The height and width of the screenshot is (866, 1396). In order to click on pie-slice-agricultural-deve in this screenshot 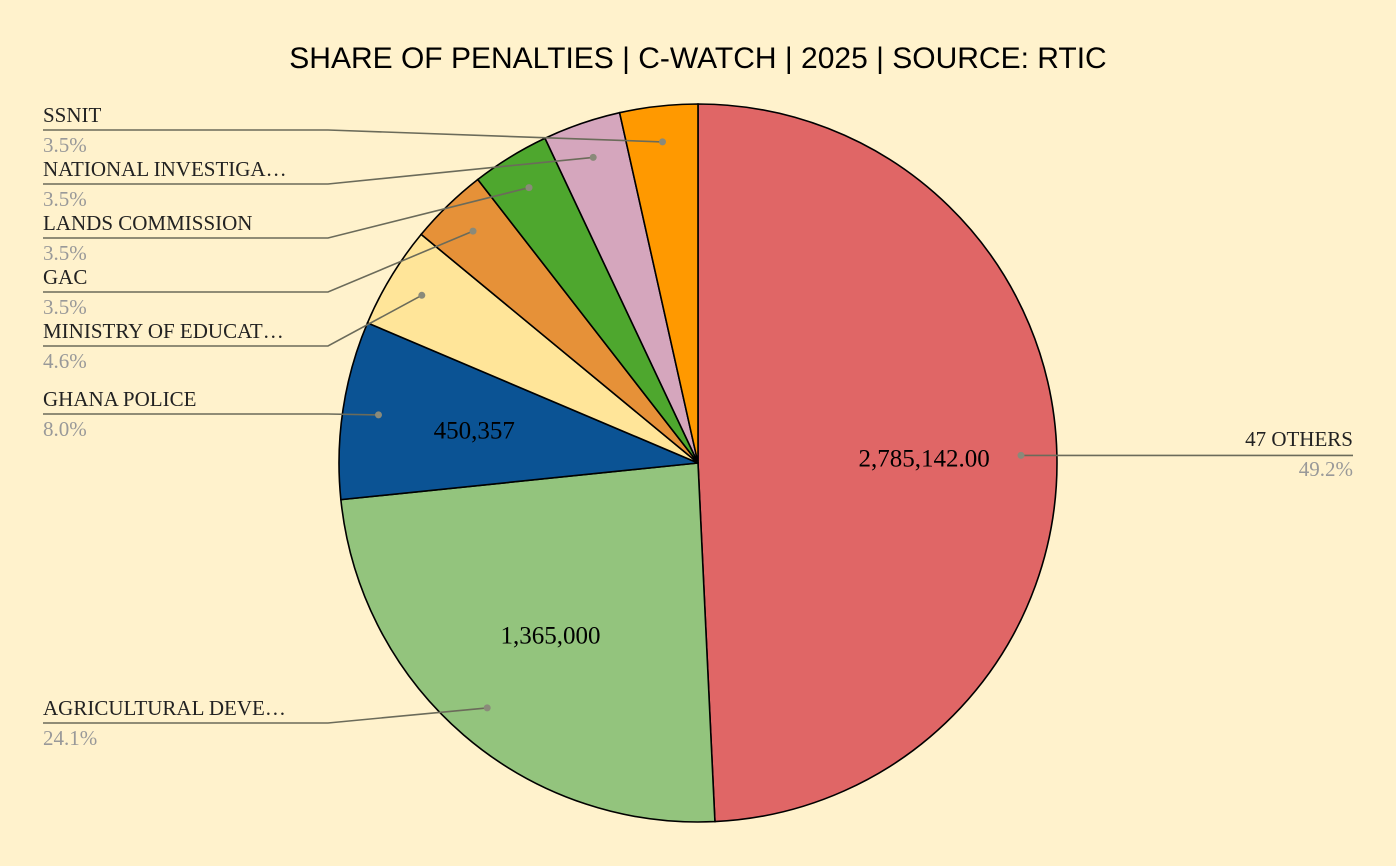, I will do `click(527, 642)`.